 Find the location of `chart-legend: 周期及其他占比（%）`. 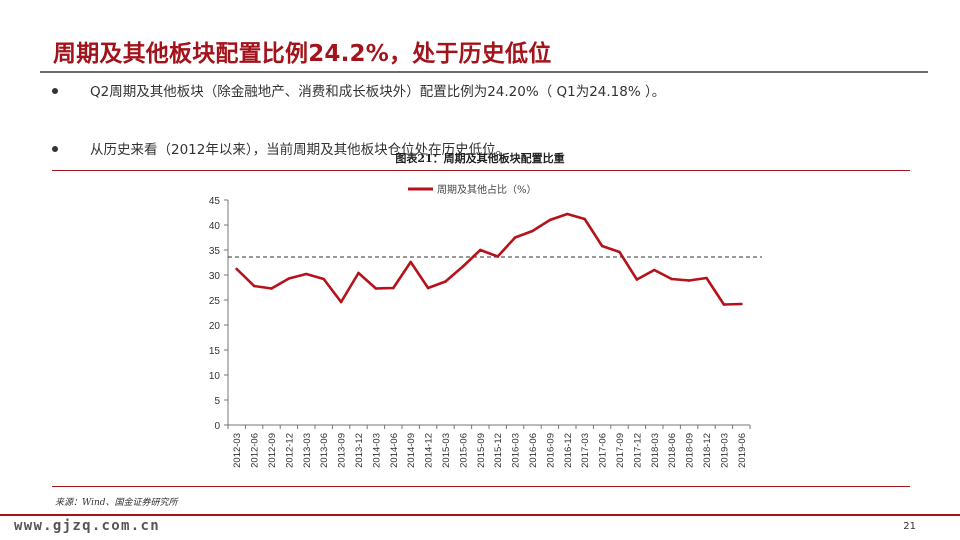

chart-legend: 周期及其他占比（%） is located at coordinates (472, 189).